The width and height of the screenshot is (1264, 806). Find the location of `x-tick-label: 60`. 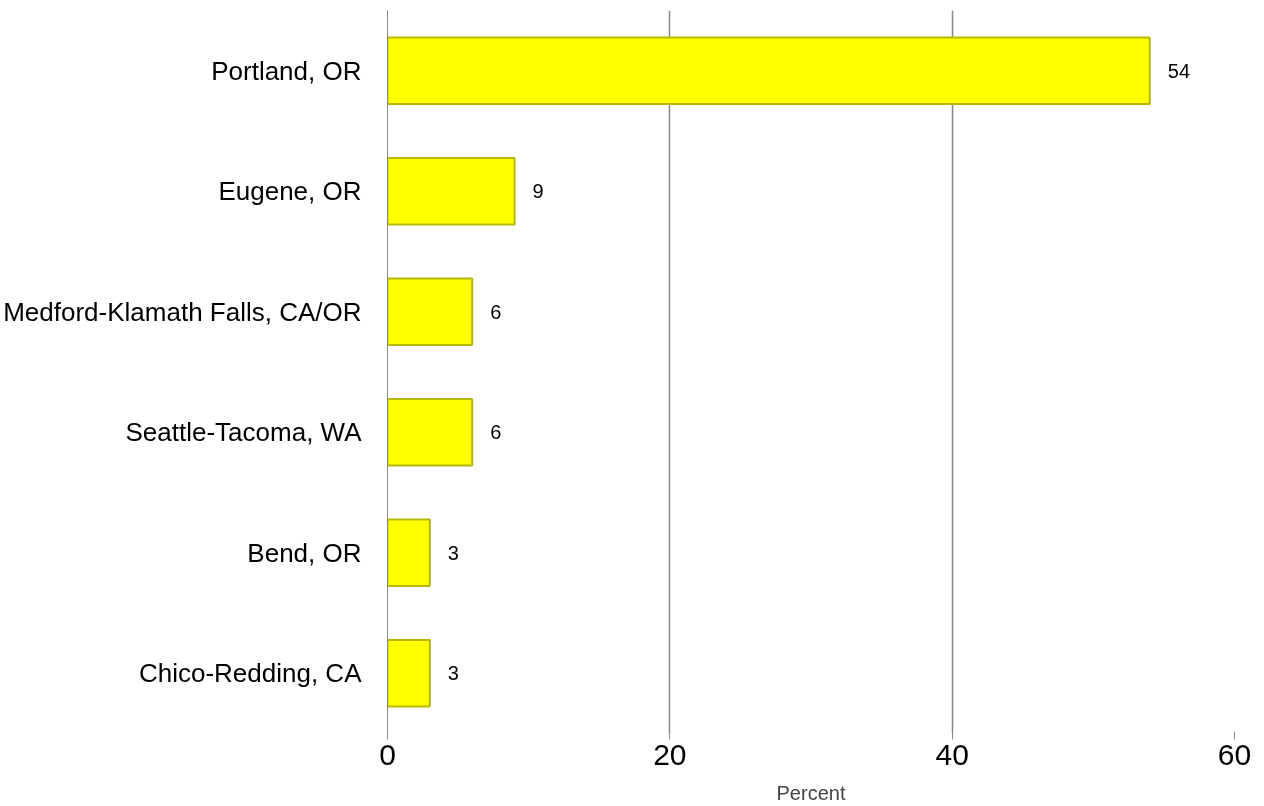

x-tick-label: 60 is located at coordinates (1234, 754).